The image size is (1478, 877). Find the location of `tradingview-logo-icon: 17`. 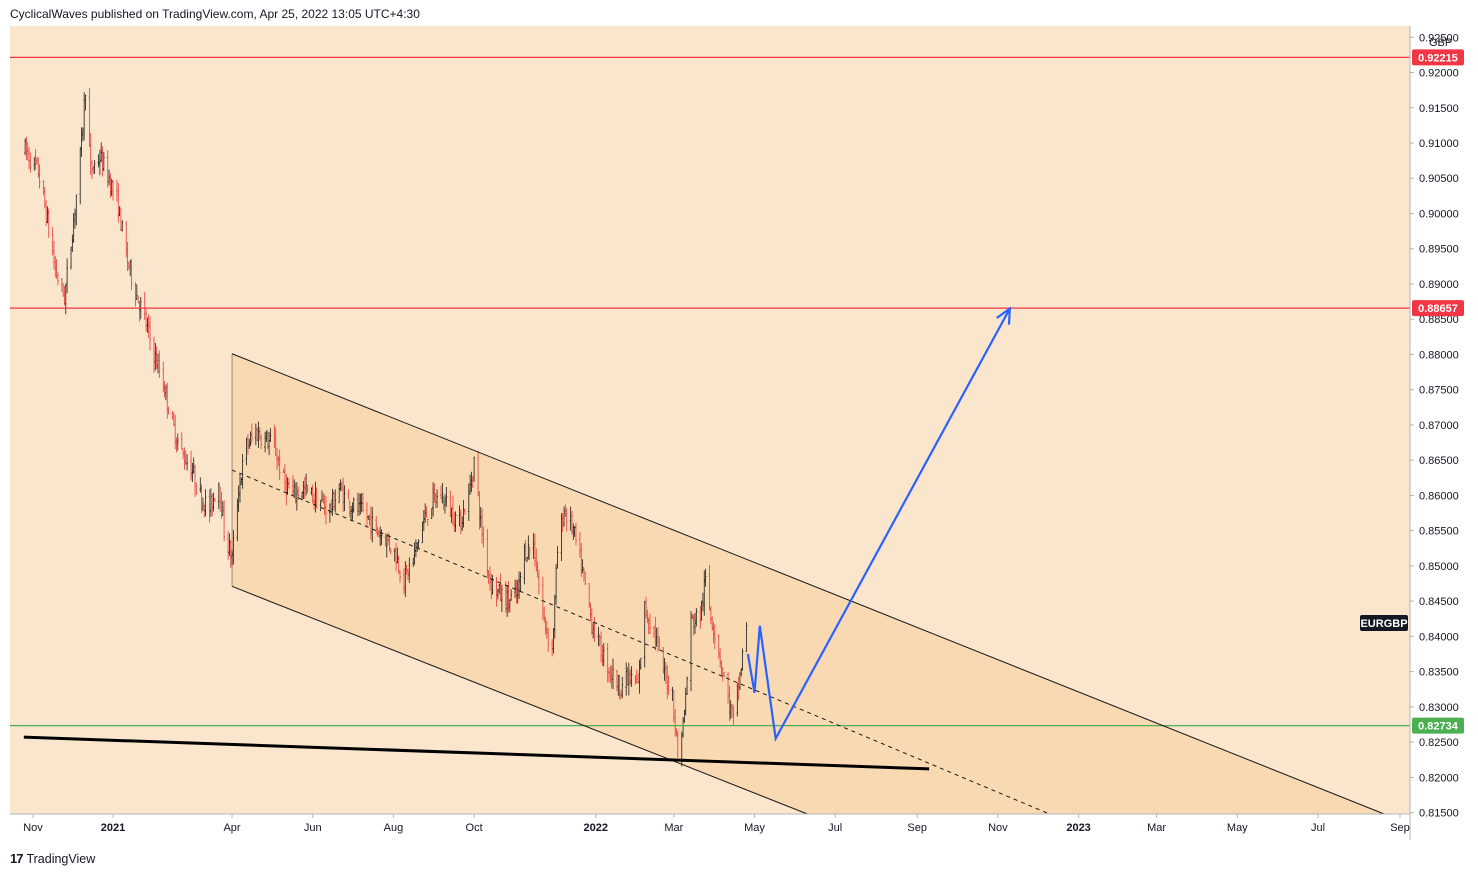

tradingview-logo-icon: 17 is located at coordinates (17, 858).